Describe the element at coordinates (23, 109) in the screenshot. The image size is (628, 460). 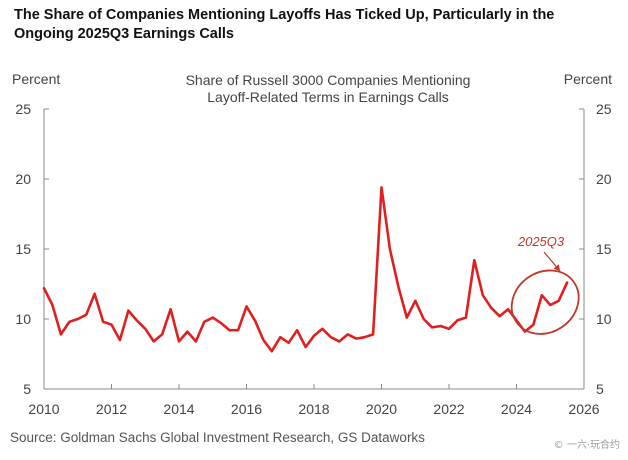
I see `y-tick-label-left: 25` at that location.